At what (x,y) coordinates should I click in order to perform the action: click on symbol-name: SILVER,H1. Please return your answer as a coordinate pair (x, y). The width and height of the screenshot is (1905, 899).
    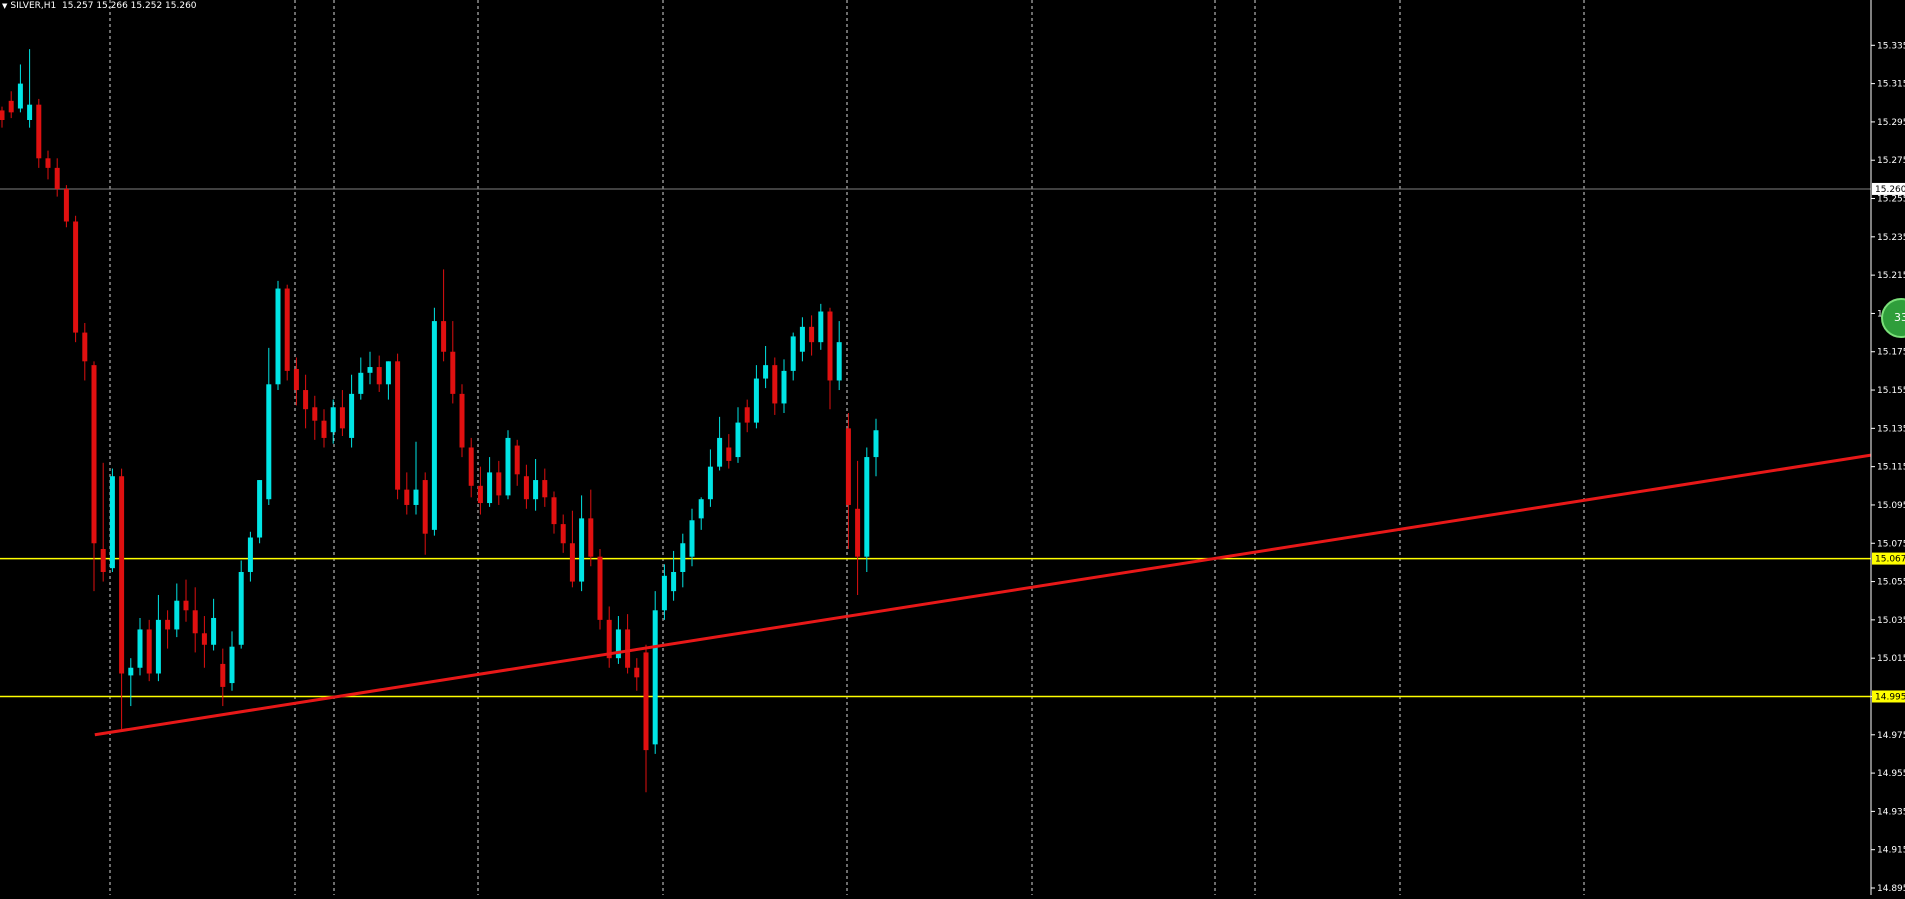
    Looking at the image, I should click on (33, 6).